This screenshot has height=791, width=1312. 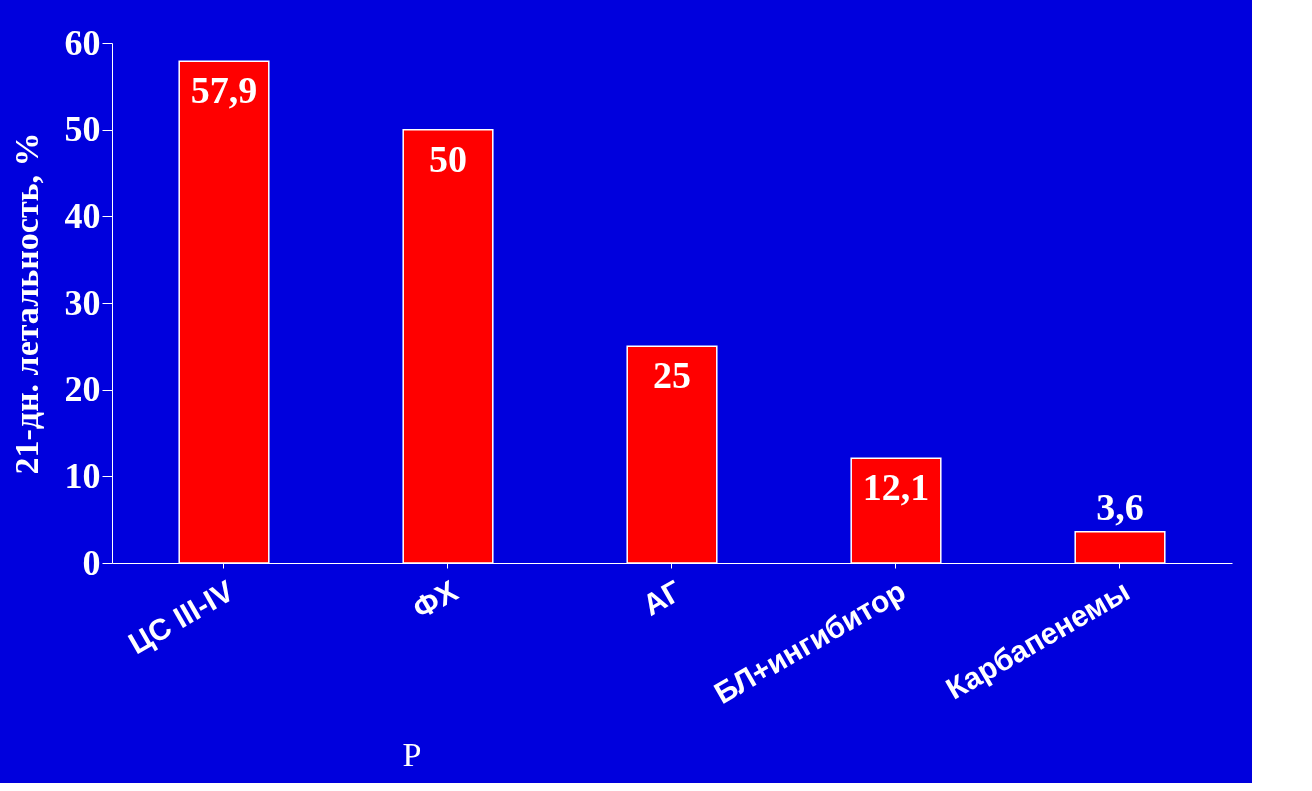 What do you see at coordinates (91, 562) in the screenshot?
I see `y-tick-label: 0` at bounding box center [91, 562].